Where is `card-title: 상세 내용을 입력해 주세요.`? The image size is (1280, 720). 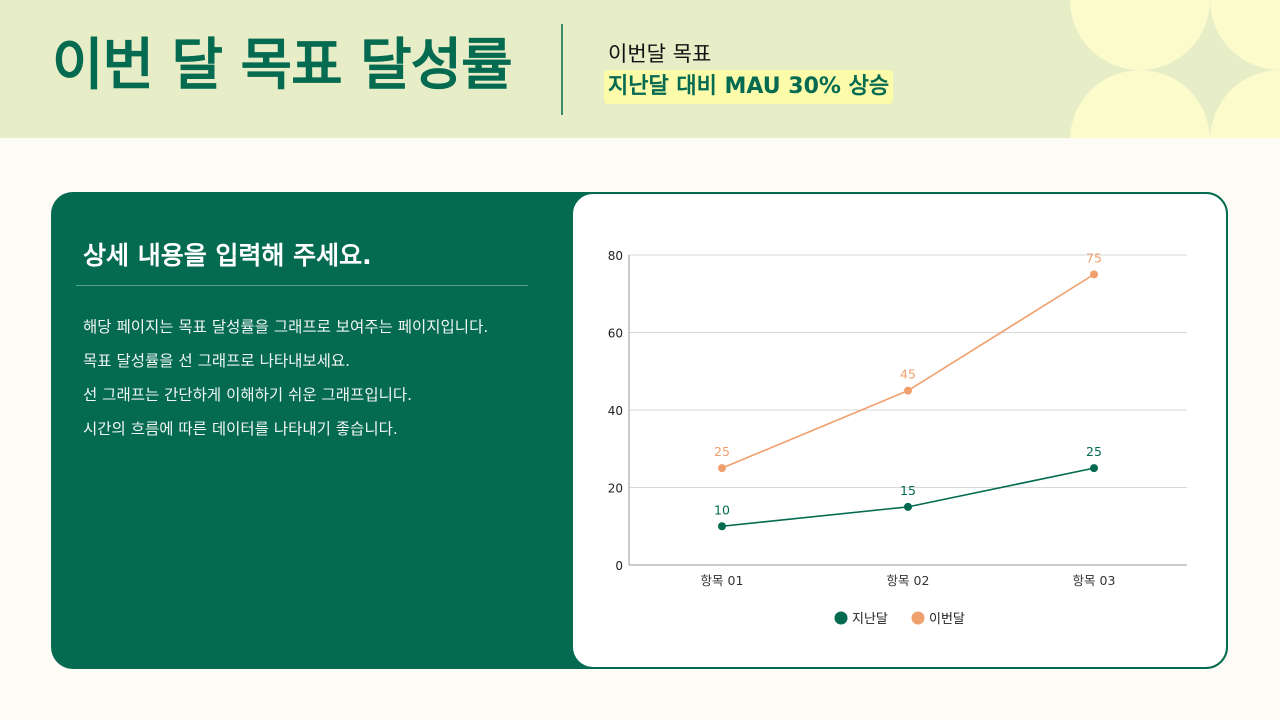
card-title: 상세 내용을 입력해 주세요. is located at coordinates (227, 255).